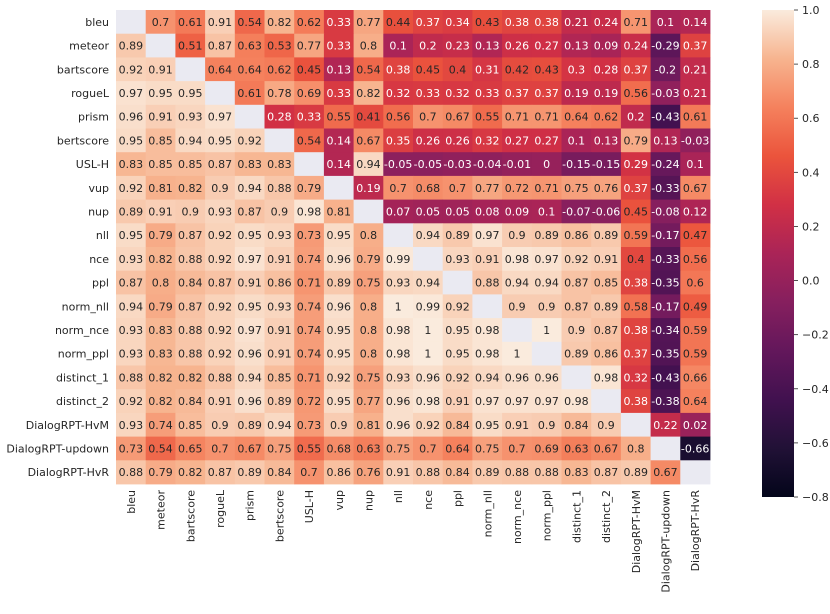 The image size is (830, 614). Describe the element at coordinates (428, 117) in the screenshot. I see `cell-value-label: 0.7` at that location.